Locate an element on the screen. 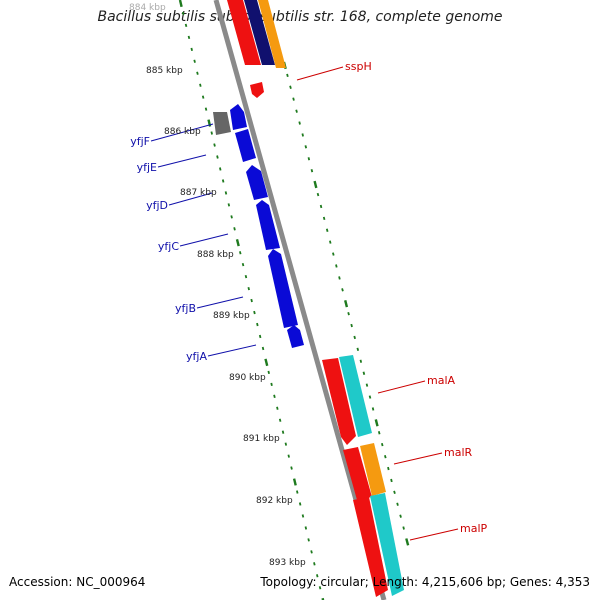 The width and height of the screenshot is (600, 600). leader-malR is located at coordinates (418, 458).